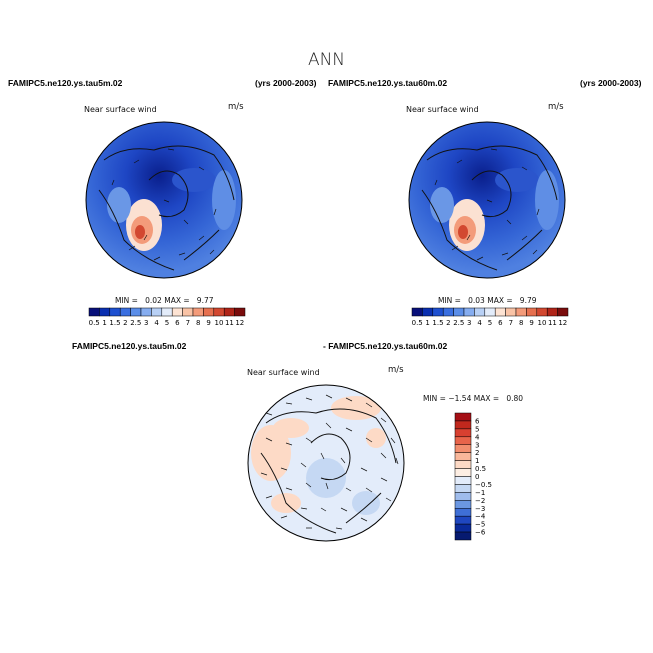 Image resolution: width=653 pixels, height=653 pixels. What do you see at coordinates (326, 463) in the screenshot?
I see `wind-difference-map` at bounding box center [326, 463].